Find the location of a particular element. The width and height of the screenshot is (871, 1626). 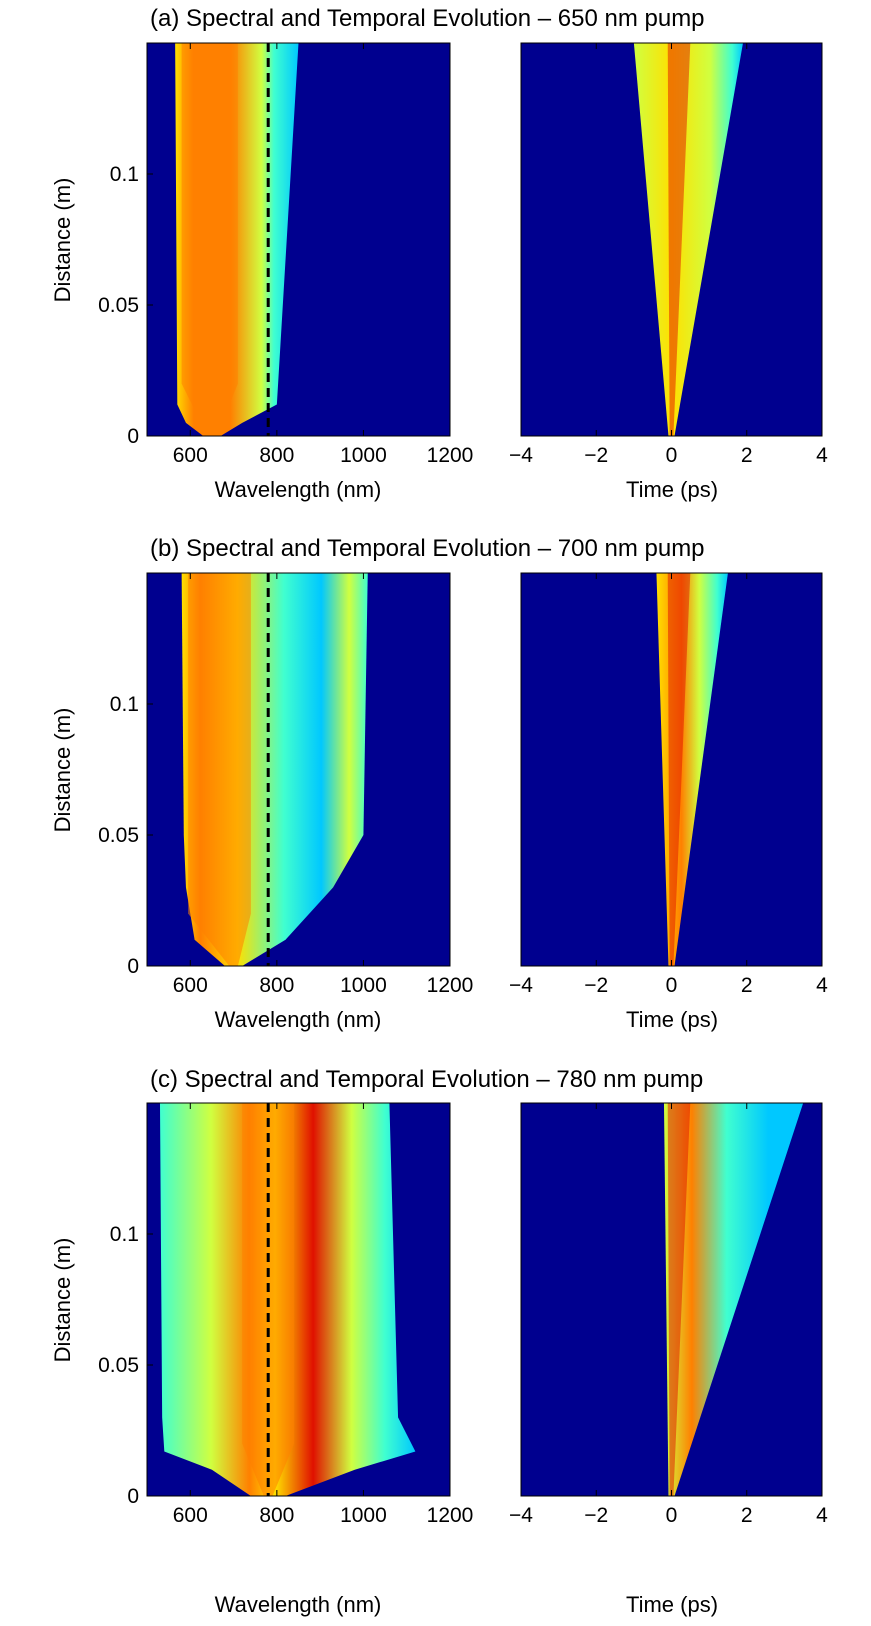

panel-b-spectral-core is located at coordinates (219, 769).